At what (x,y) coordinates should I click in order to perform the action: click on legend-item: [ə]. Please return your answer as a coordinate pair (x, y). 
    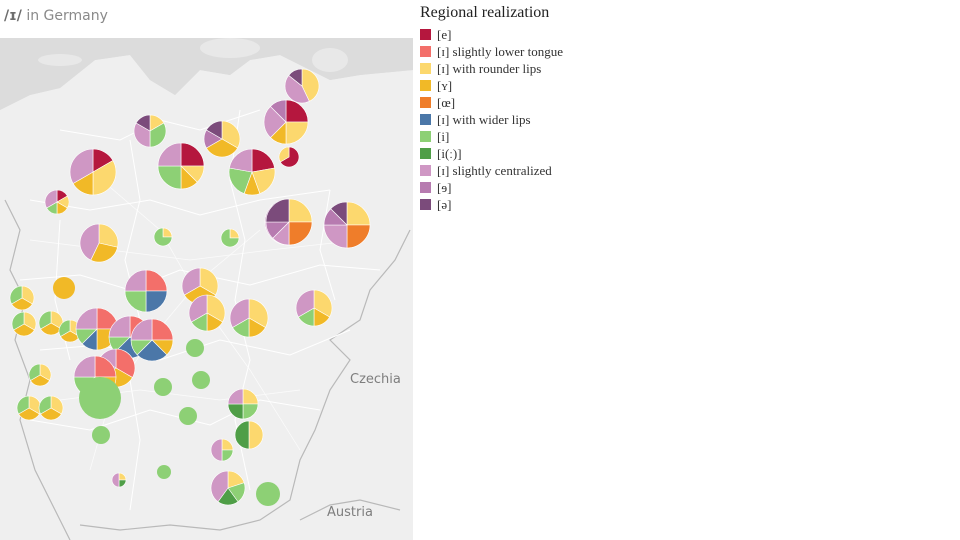
    Looking at the image, I should click on (550, 204).